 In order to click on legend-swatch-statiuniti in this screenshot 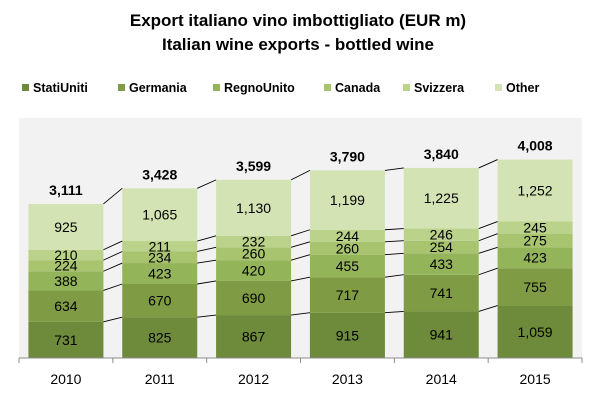, I will do `click(25, 87)`.